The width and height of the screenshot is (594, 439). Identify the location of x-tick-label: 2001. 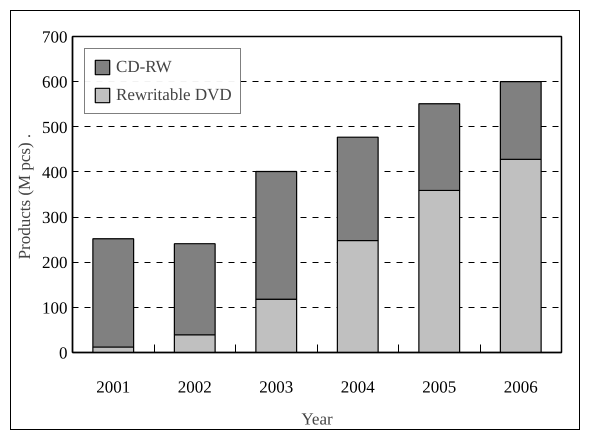
(113, 387).